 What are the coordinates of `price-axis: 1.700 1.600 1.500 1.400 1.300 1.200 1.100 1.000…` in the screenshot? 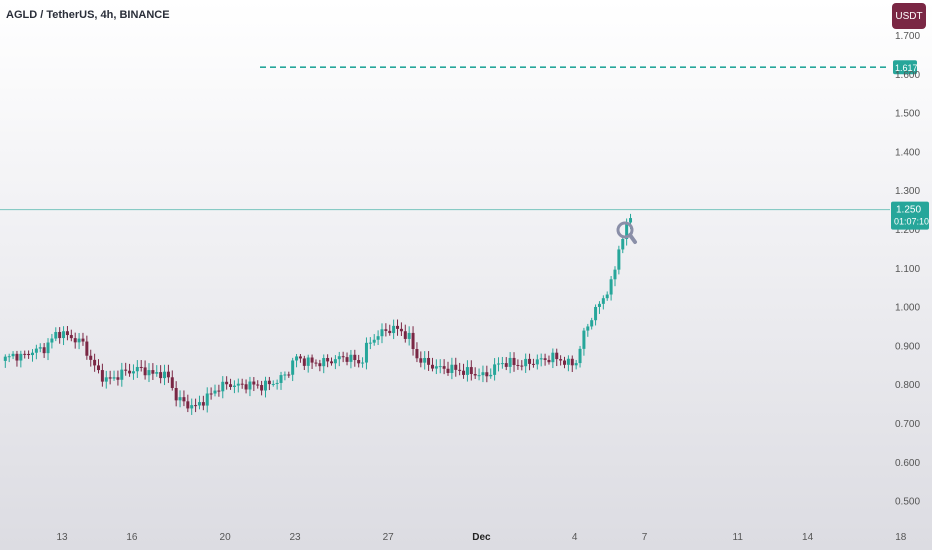 It's located at (907, 269).